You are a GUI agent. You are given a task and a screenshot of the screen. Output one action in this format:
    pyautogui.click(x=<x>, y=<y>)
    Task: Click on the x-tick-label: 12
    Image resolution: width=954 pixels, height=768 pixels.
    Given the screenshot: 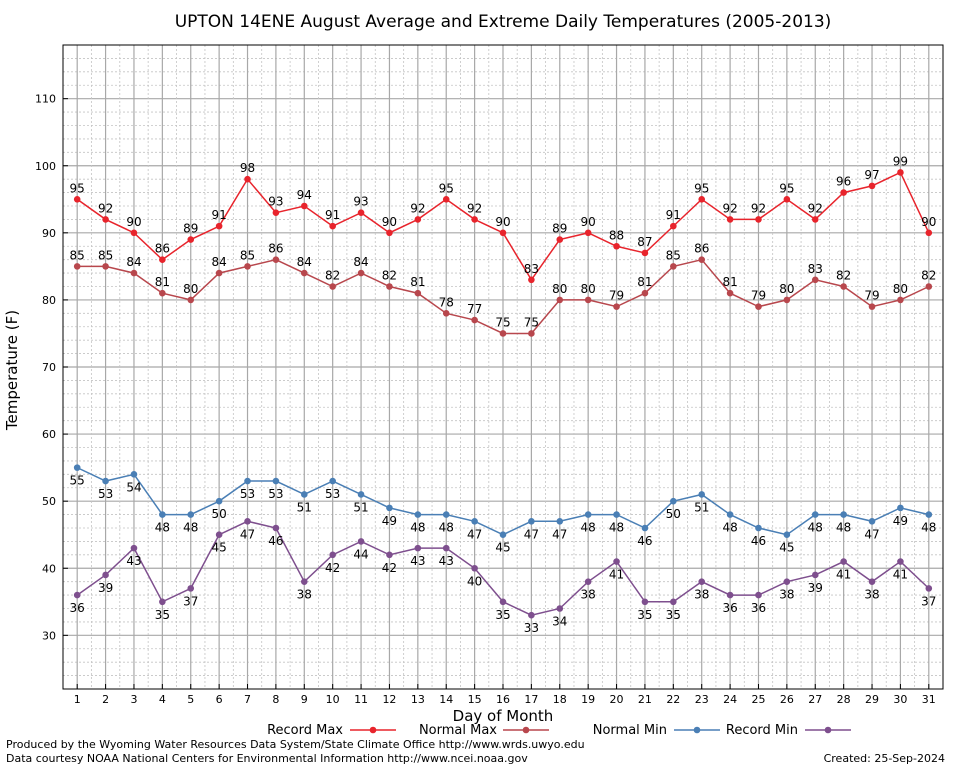 What is the action you would take?
    pyautogui.click(x=389, y=699)
    